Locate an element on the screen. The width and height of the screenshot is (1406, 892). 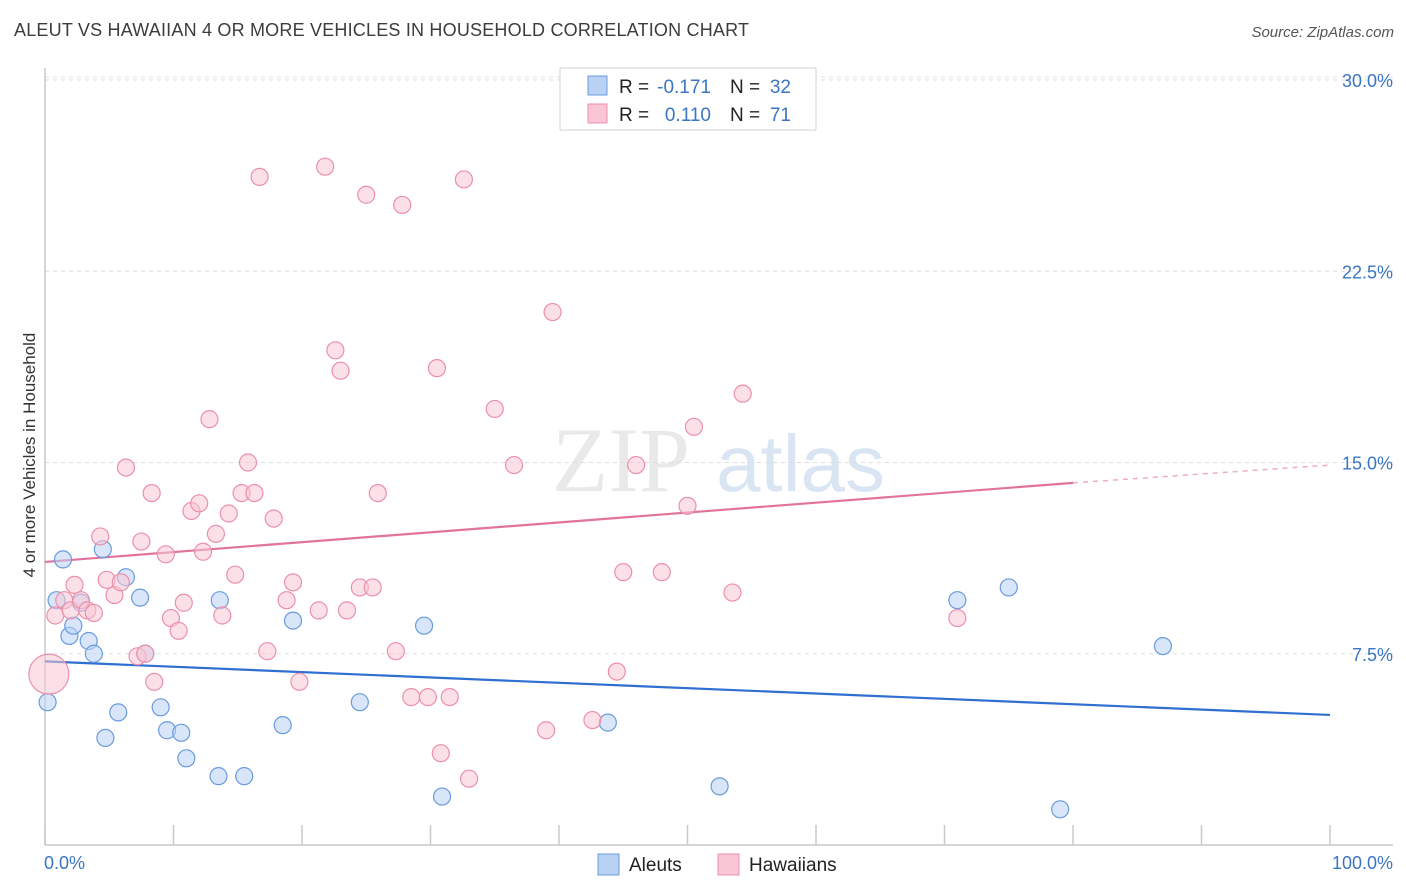
legend-swatch-hawaiians is located at coordinates (597, 113).